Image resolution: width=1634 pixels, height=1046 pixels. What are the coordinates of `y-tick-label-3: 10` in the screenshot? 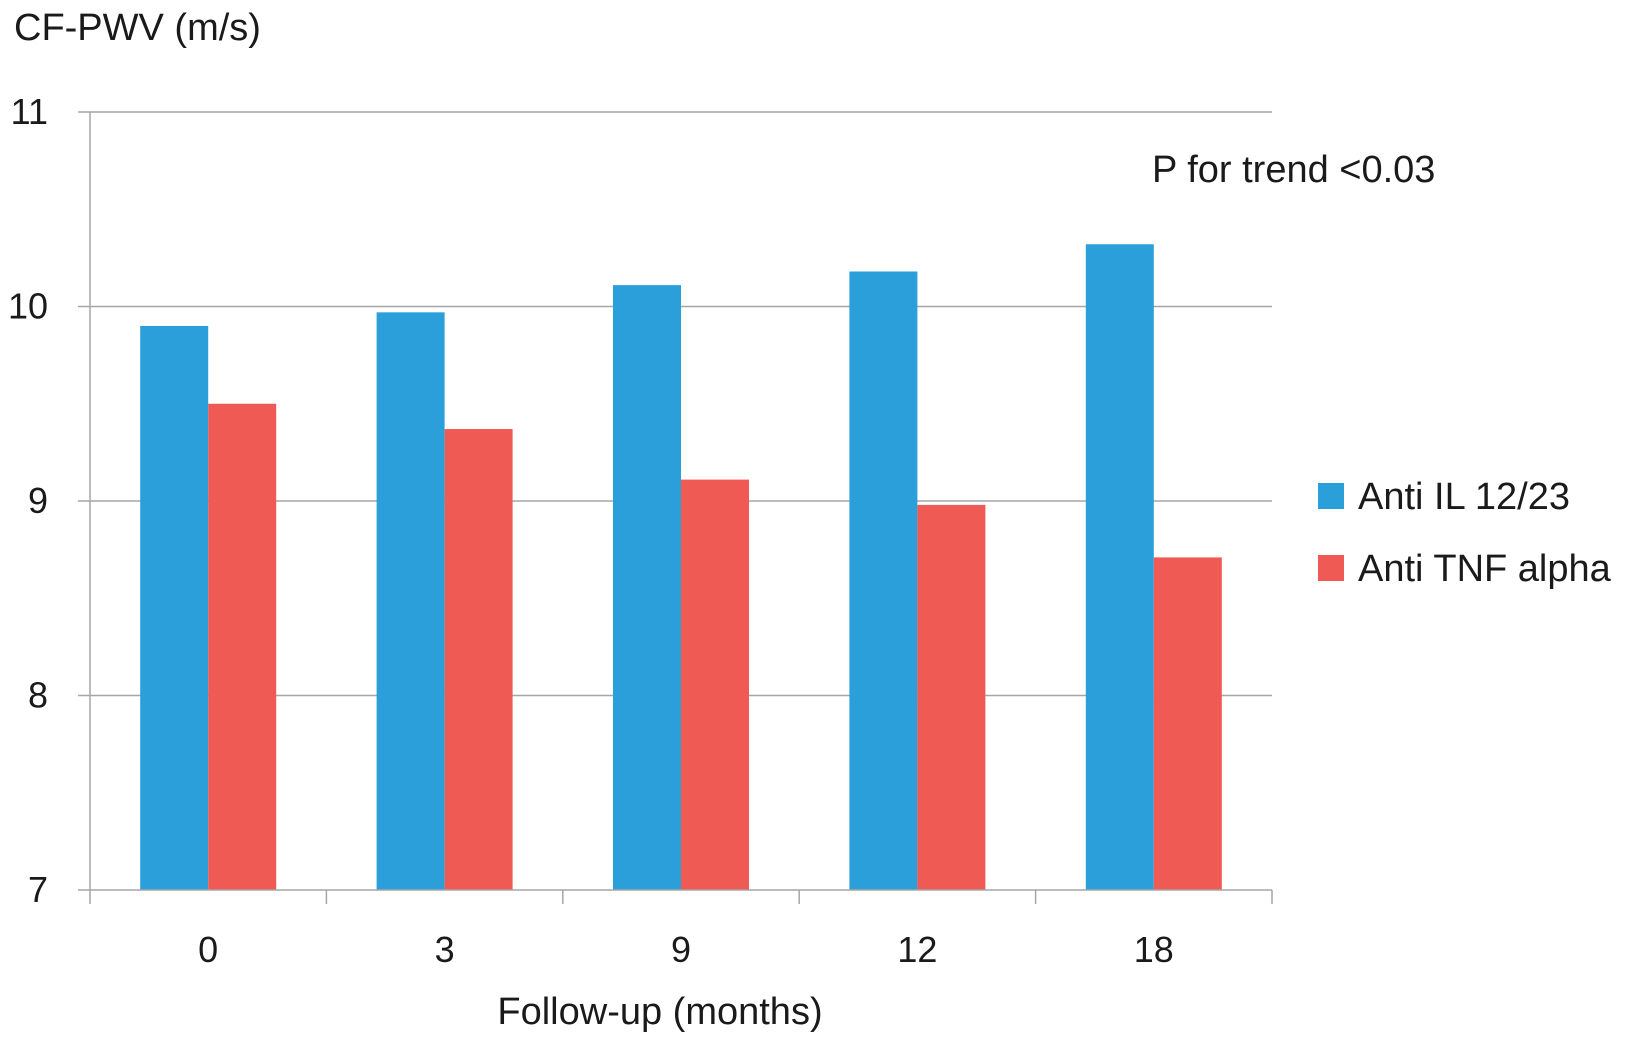 It's located at (28, 306).